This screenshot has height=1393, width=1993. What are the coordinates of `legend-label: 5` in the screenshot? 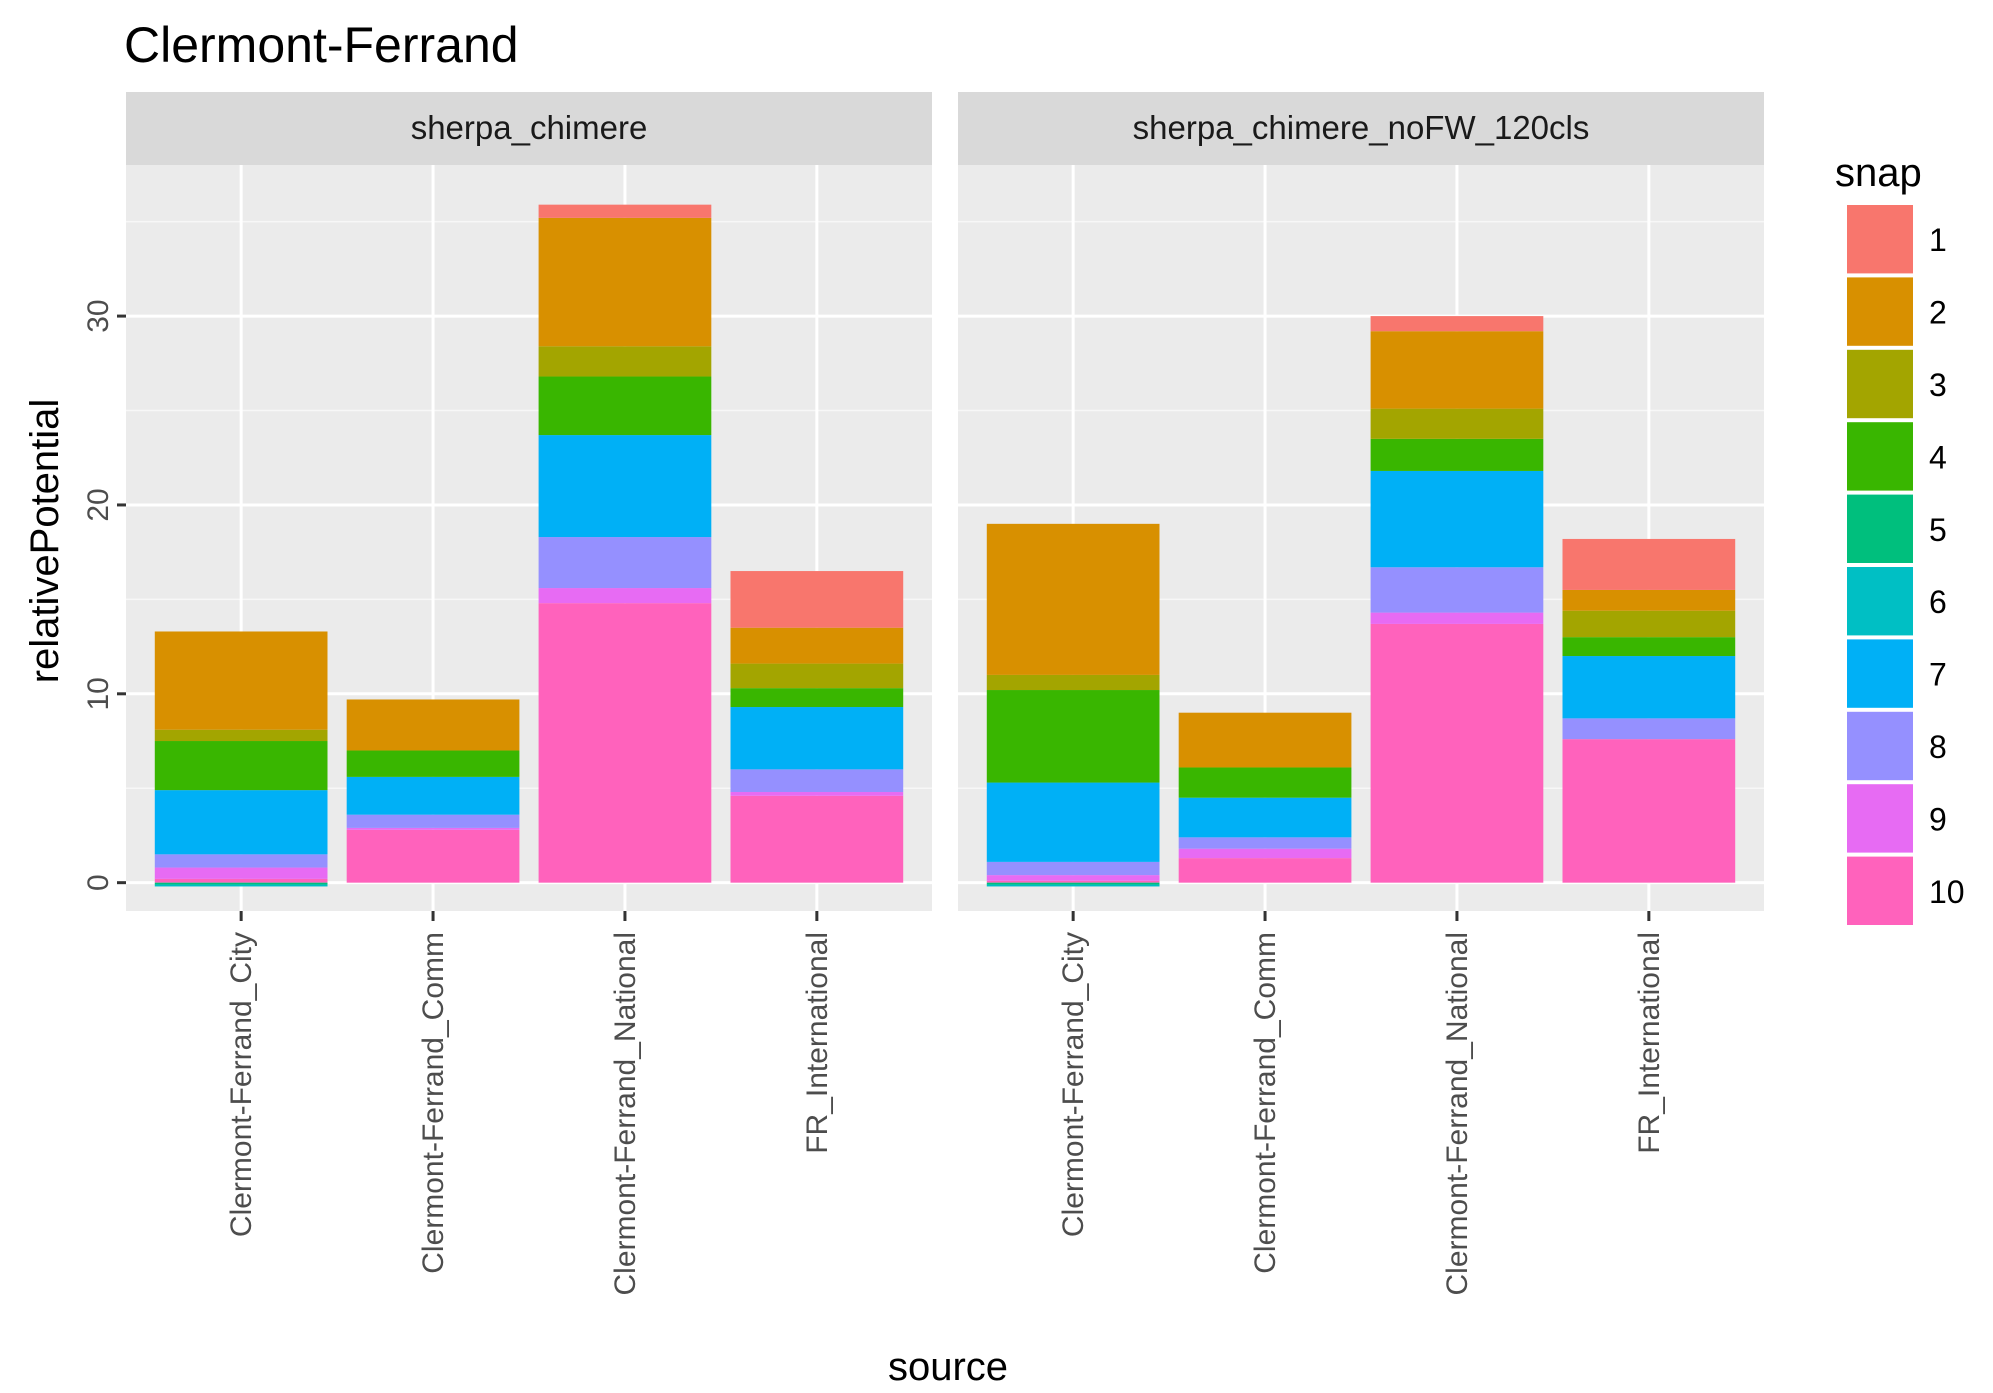 It's located at (1938, 530).